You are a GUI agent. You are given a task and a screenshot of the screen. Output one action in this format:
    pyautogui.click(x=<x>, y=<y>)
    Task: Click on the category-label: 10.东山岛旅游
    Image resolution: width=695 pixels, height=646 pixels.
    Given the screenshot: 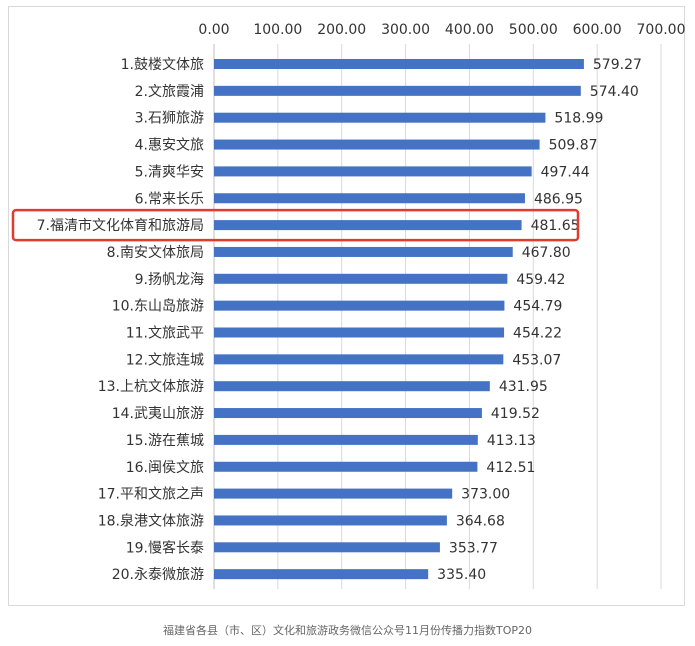 What is the action you would take?
    pyautogui.click(x=158, y=307)
    